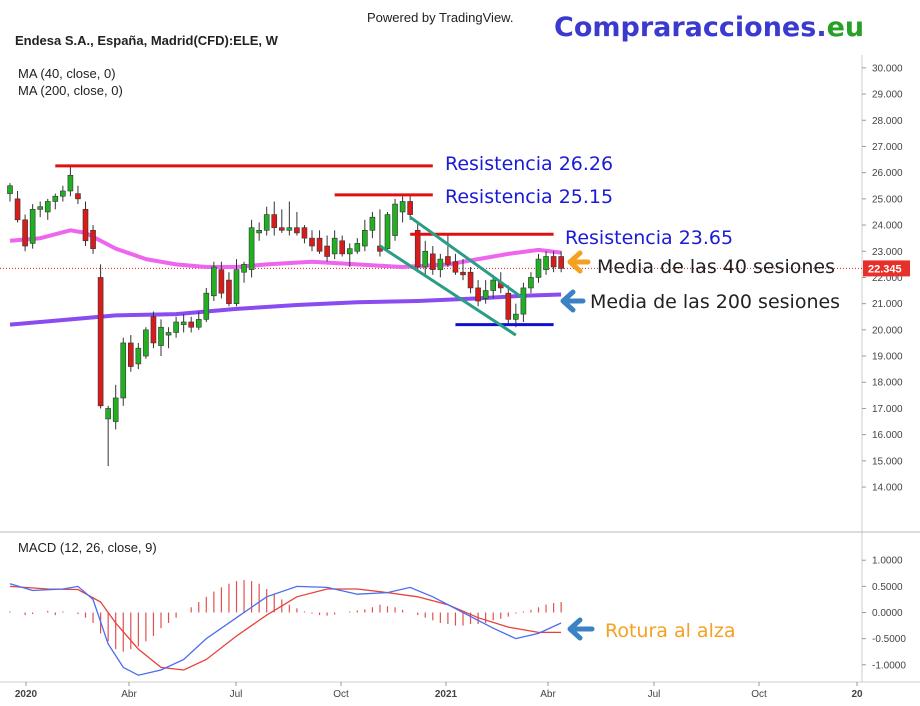 The width and height of the screenshot is (920, 706). What do you see at coordinates (529, 197) in the screenshot?
I see `resistance-25-label: Resistencia 25.15` at bounding box center [529, 197].